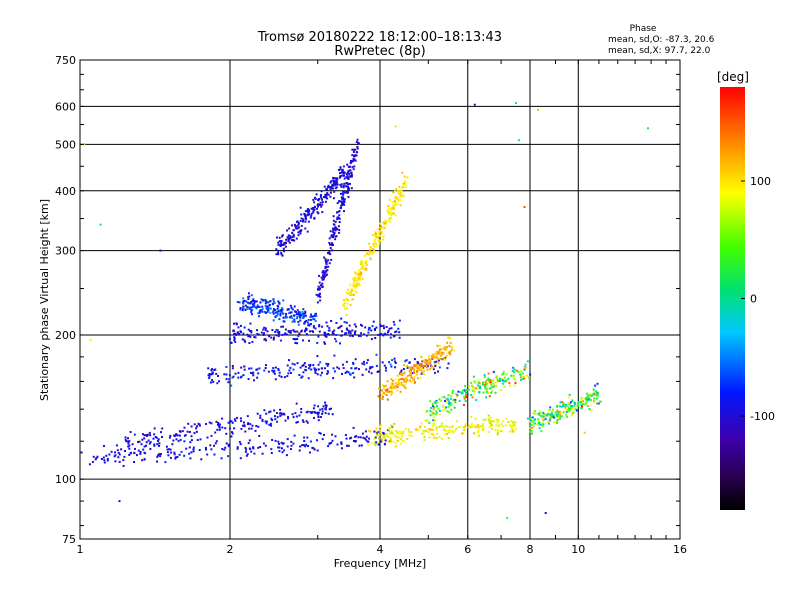 Image resolution: width=800 pixels, height=600 pixels. I want to click on chart-title: Tromsø 20180222 18:12:00–18:13:43, so click(379, 37).